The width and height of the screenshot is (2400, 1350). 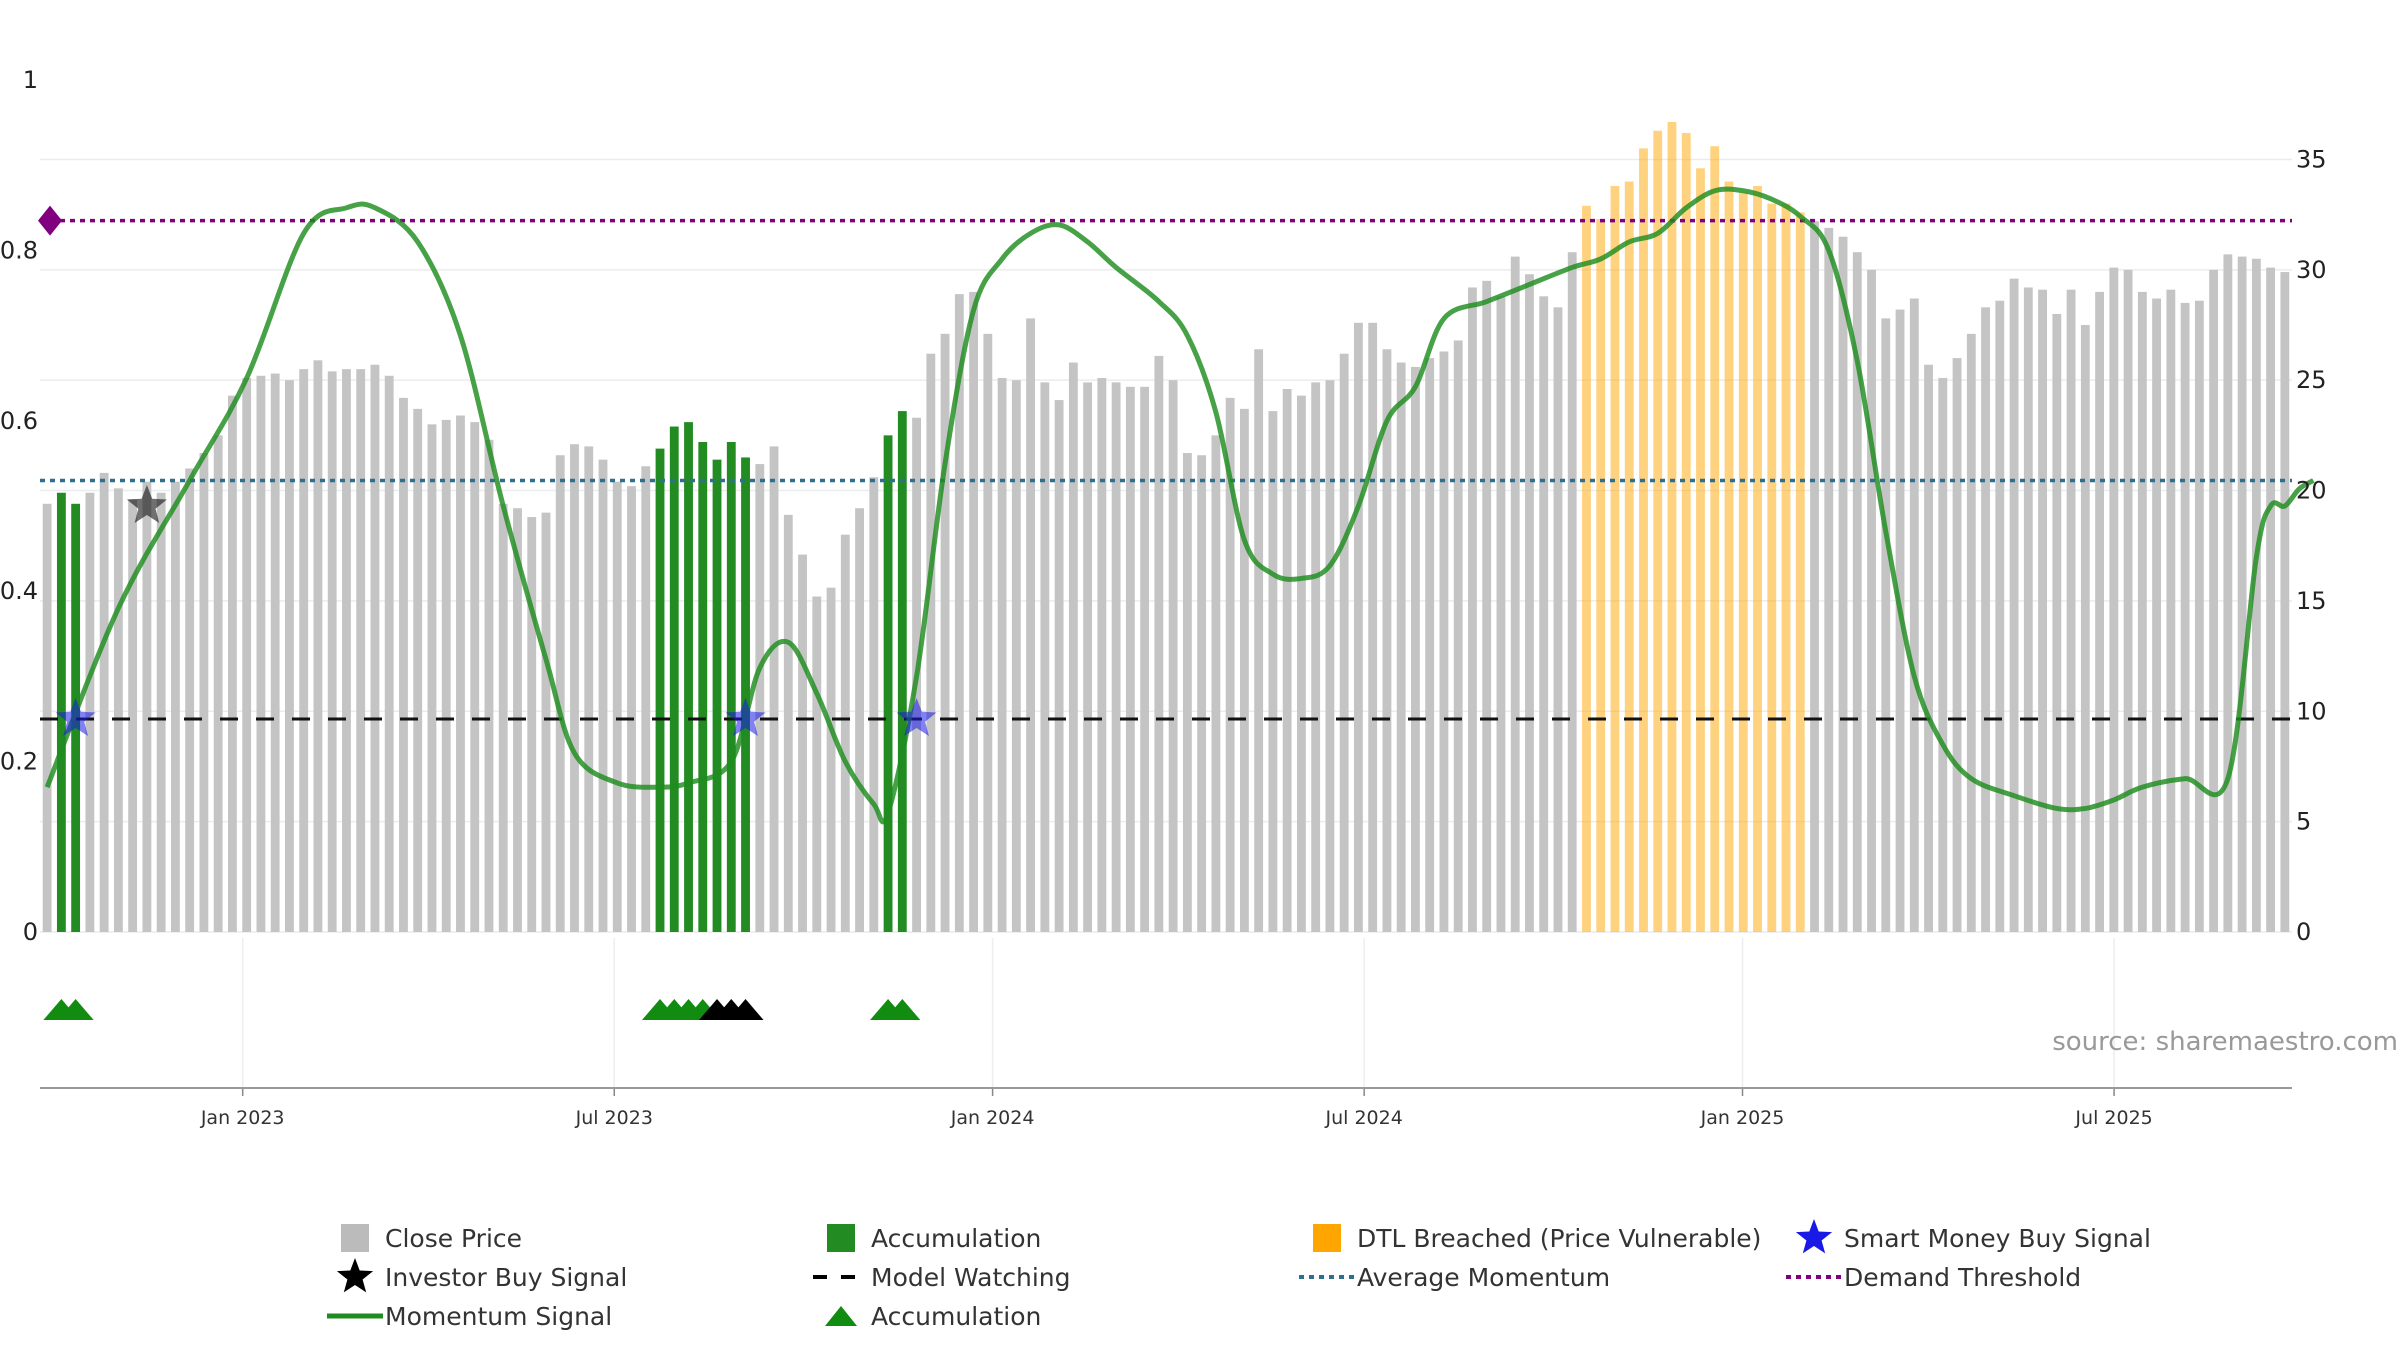 I want to click on x-tick-label: Jan 2024, so click(x=992, y=1118).